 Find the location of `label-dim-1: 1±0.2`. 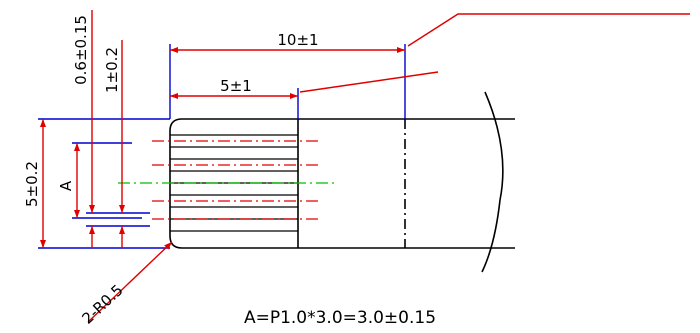

label-dim-1: 1±0.2 is located at coordinates (112, 70).